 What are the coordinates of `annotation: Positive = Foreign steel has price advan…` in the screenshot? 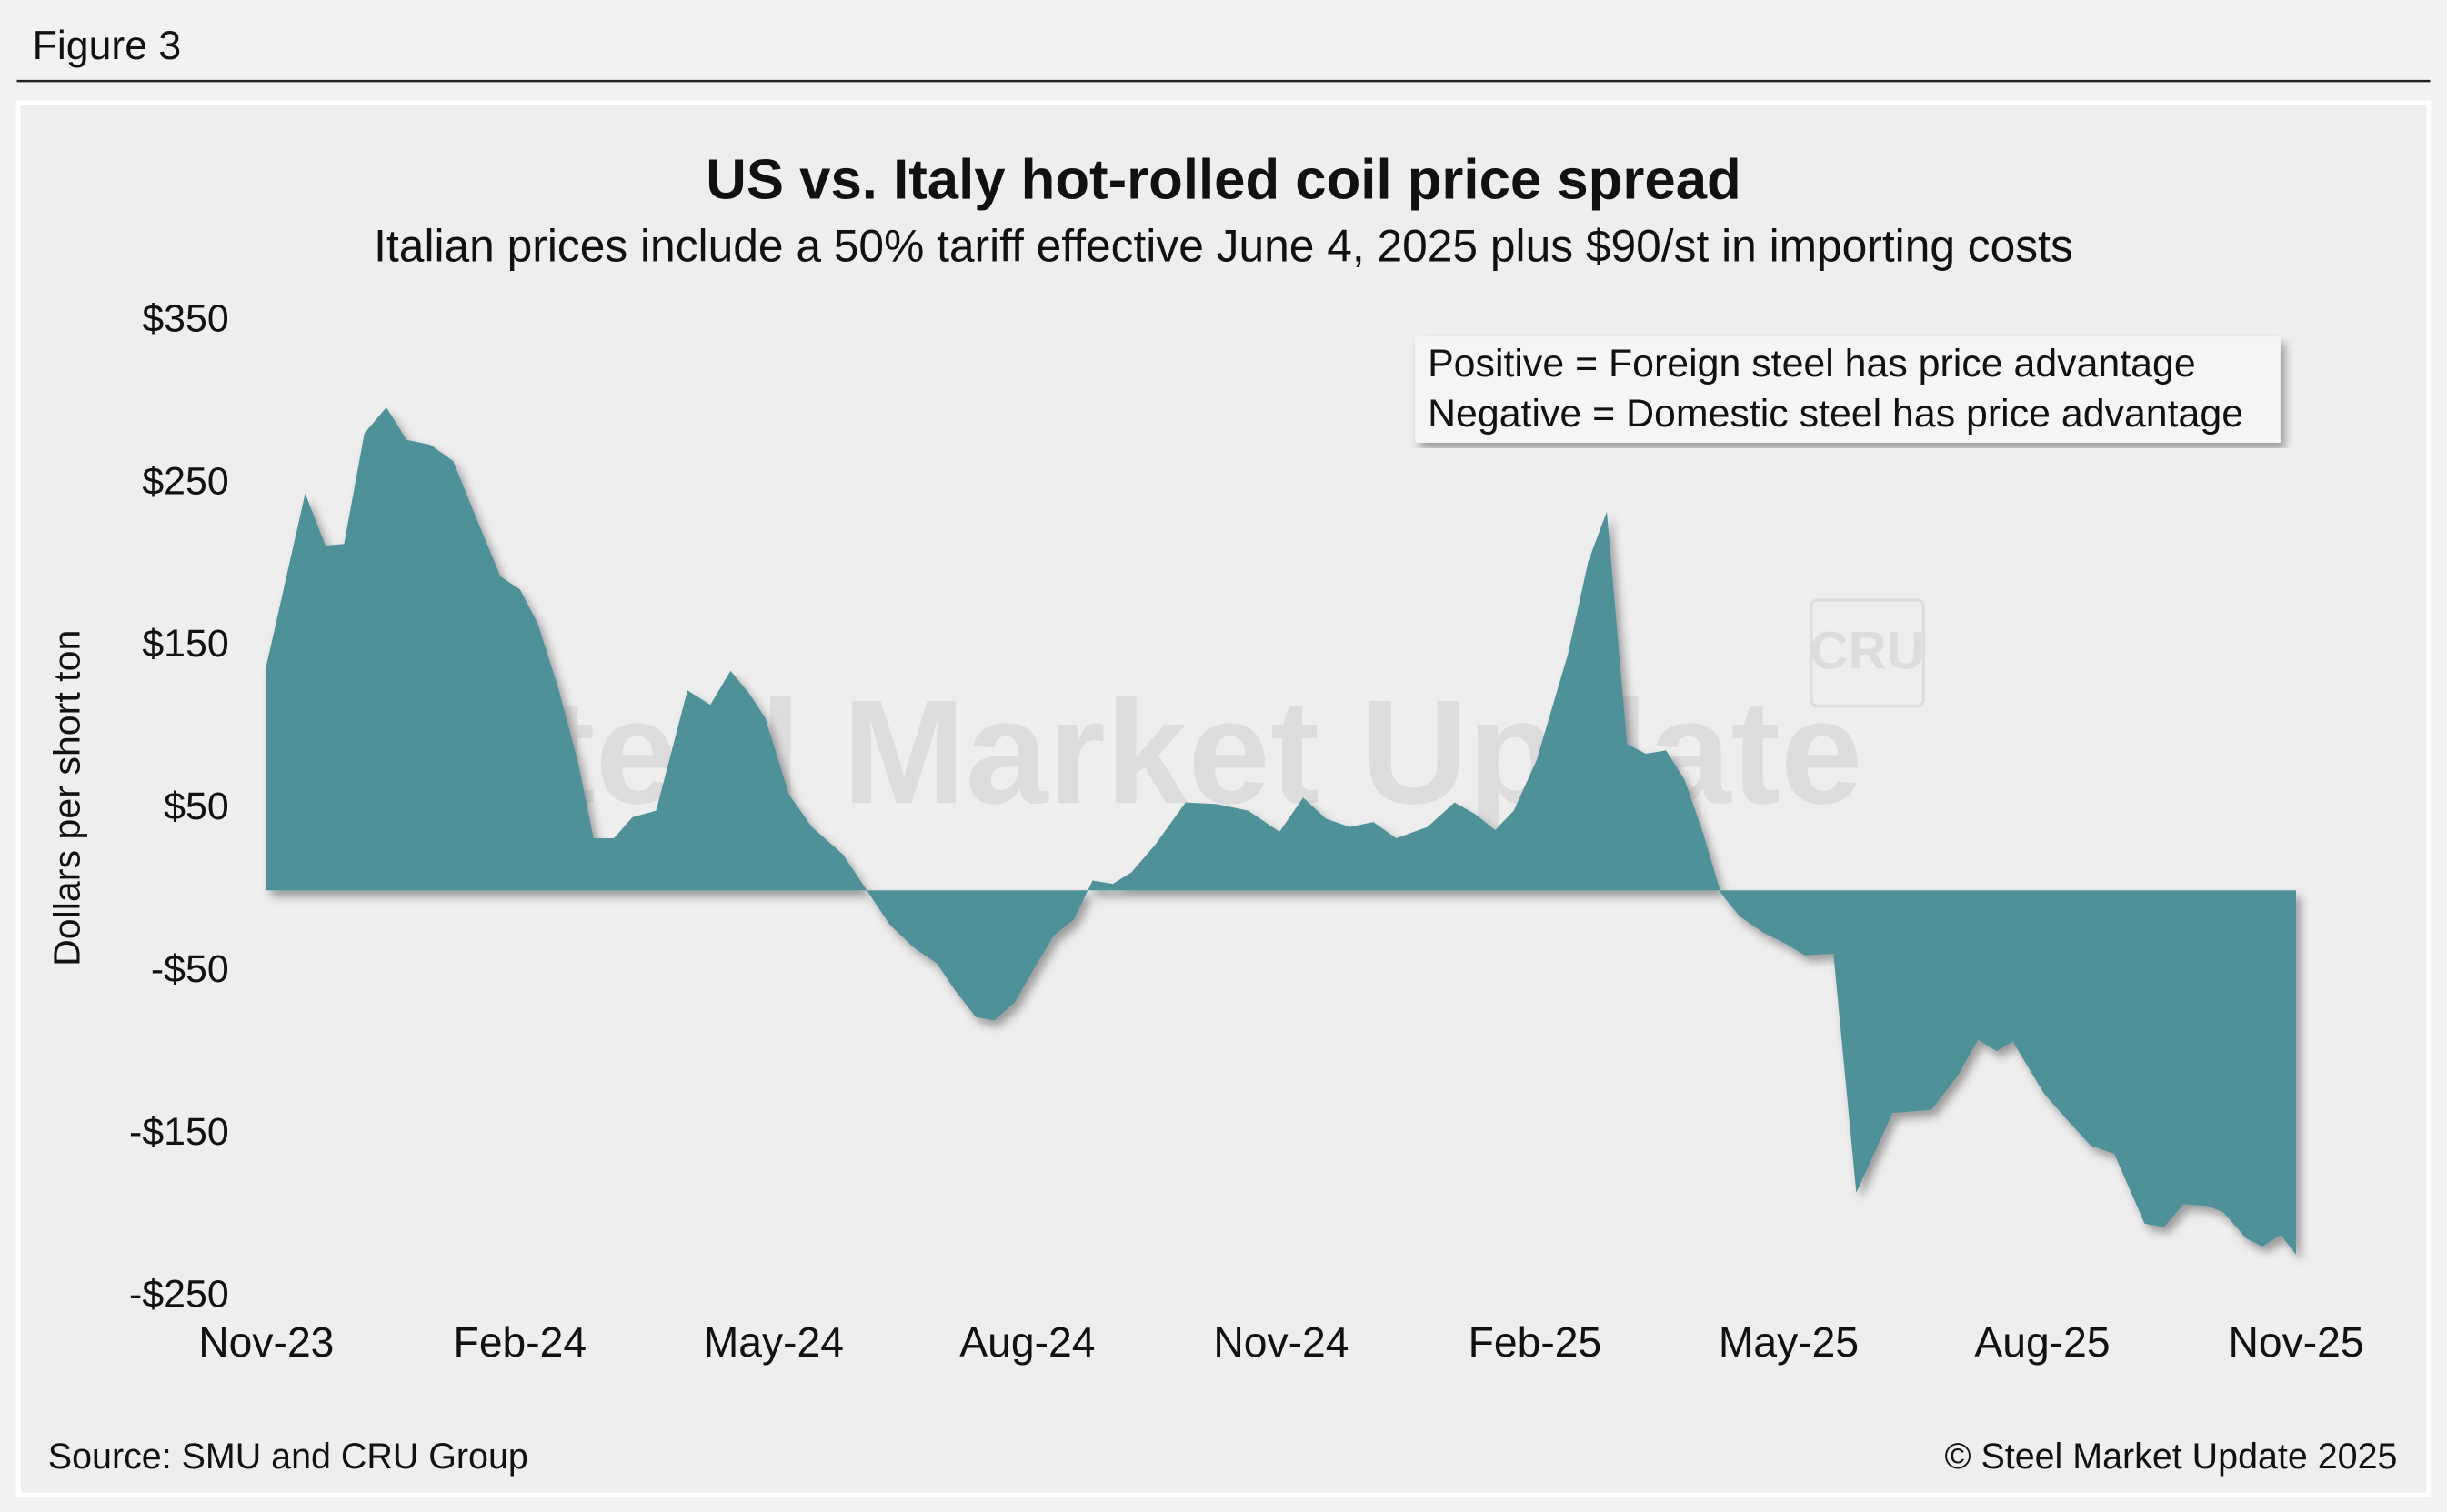 It's located at (1812, 364).